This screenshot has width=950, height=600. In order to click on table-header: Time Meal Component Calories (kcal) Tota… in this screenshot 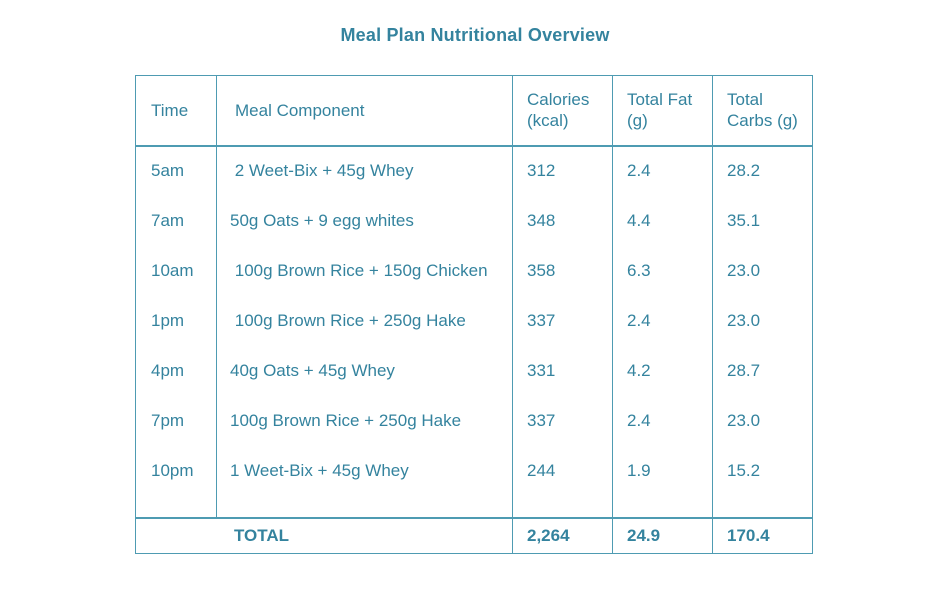, I will do `click(474, 111)`.